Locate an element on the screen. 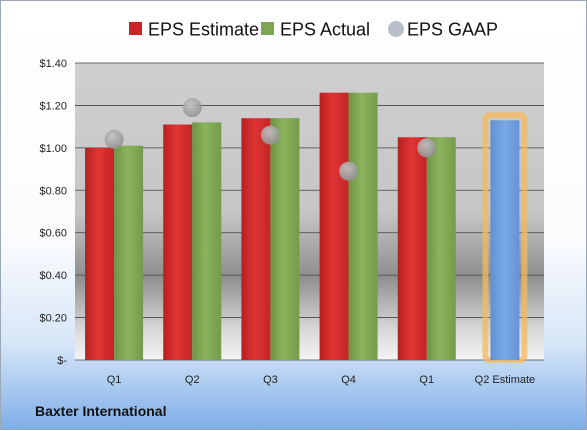  company-name: Baxter International is located at coordinates (101, 411).